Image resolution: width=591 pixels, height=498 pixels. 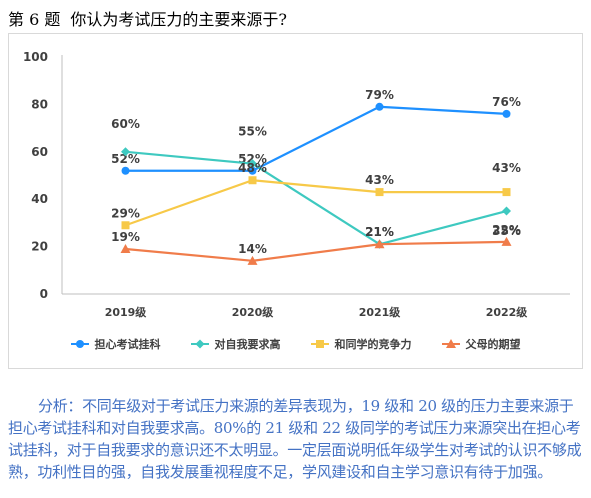 What do you see at coordinates (379, 95) in the screenshot?
I see `data-label: 79%` at bounding box center [379, 95].